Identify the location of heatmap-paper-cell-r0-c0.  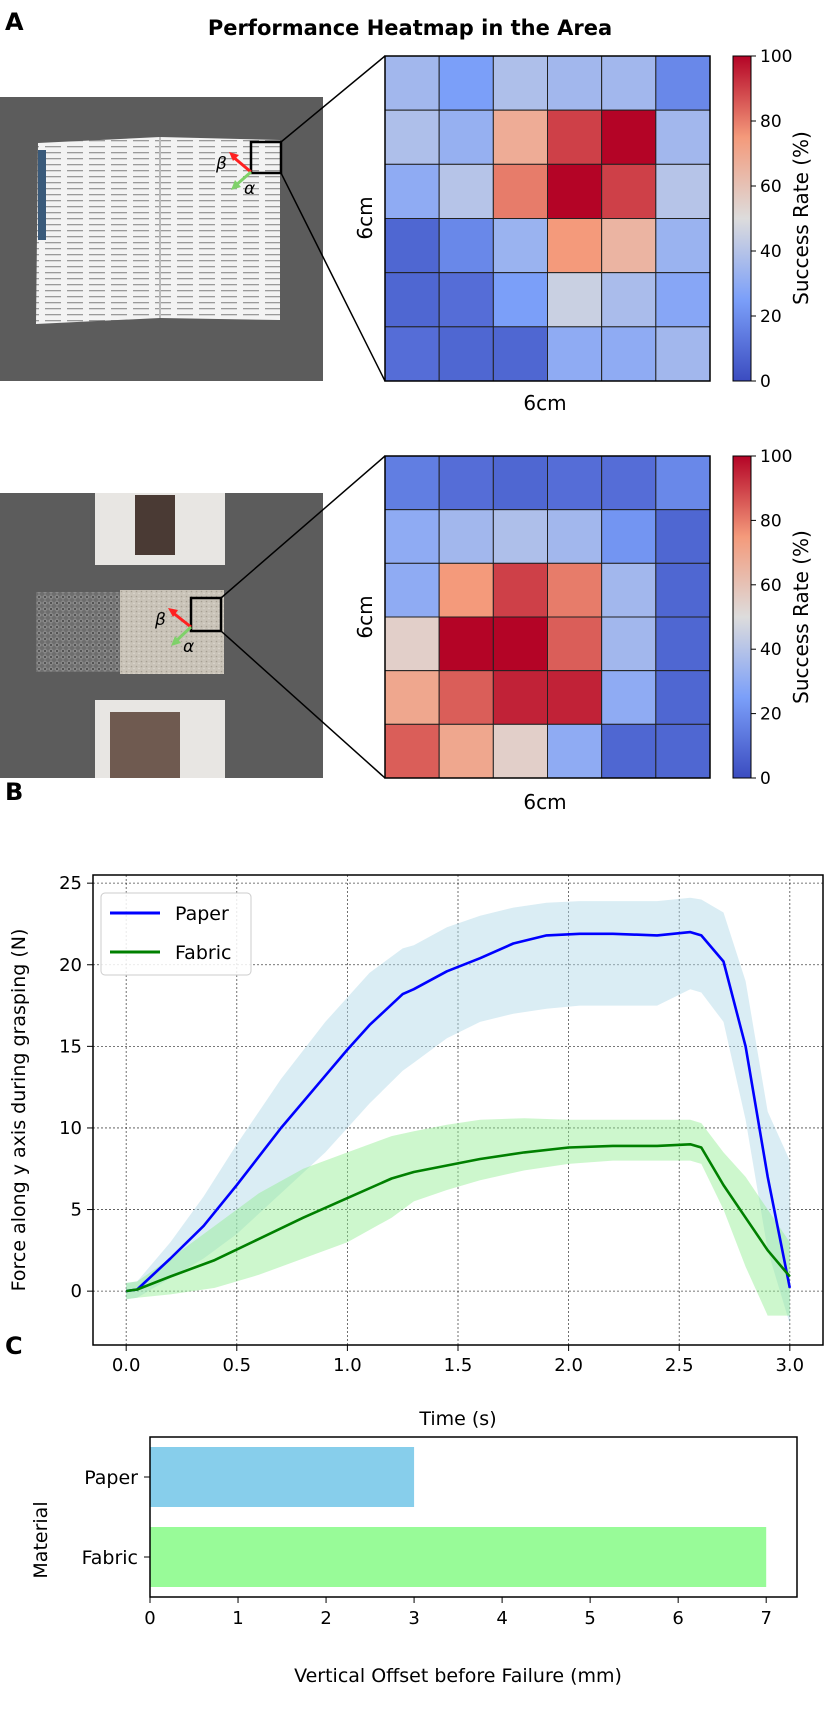
(412, 83).